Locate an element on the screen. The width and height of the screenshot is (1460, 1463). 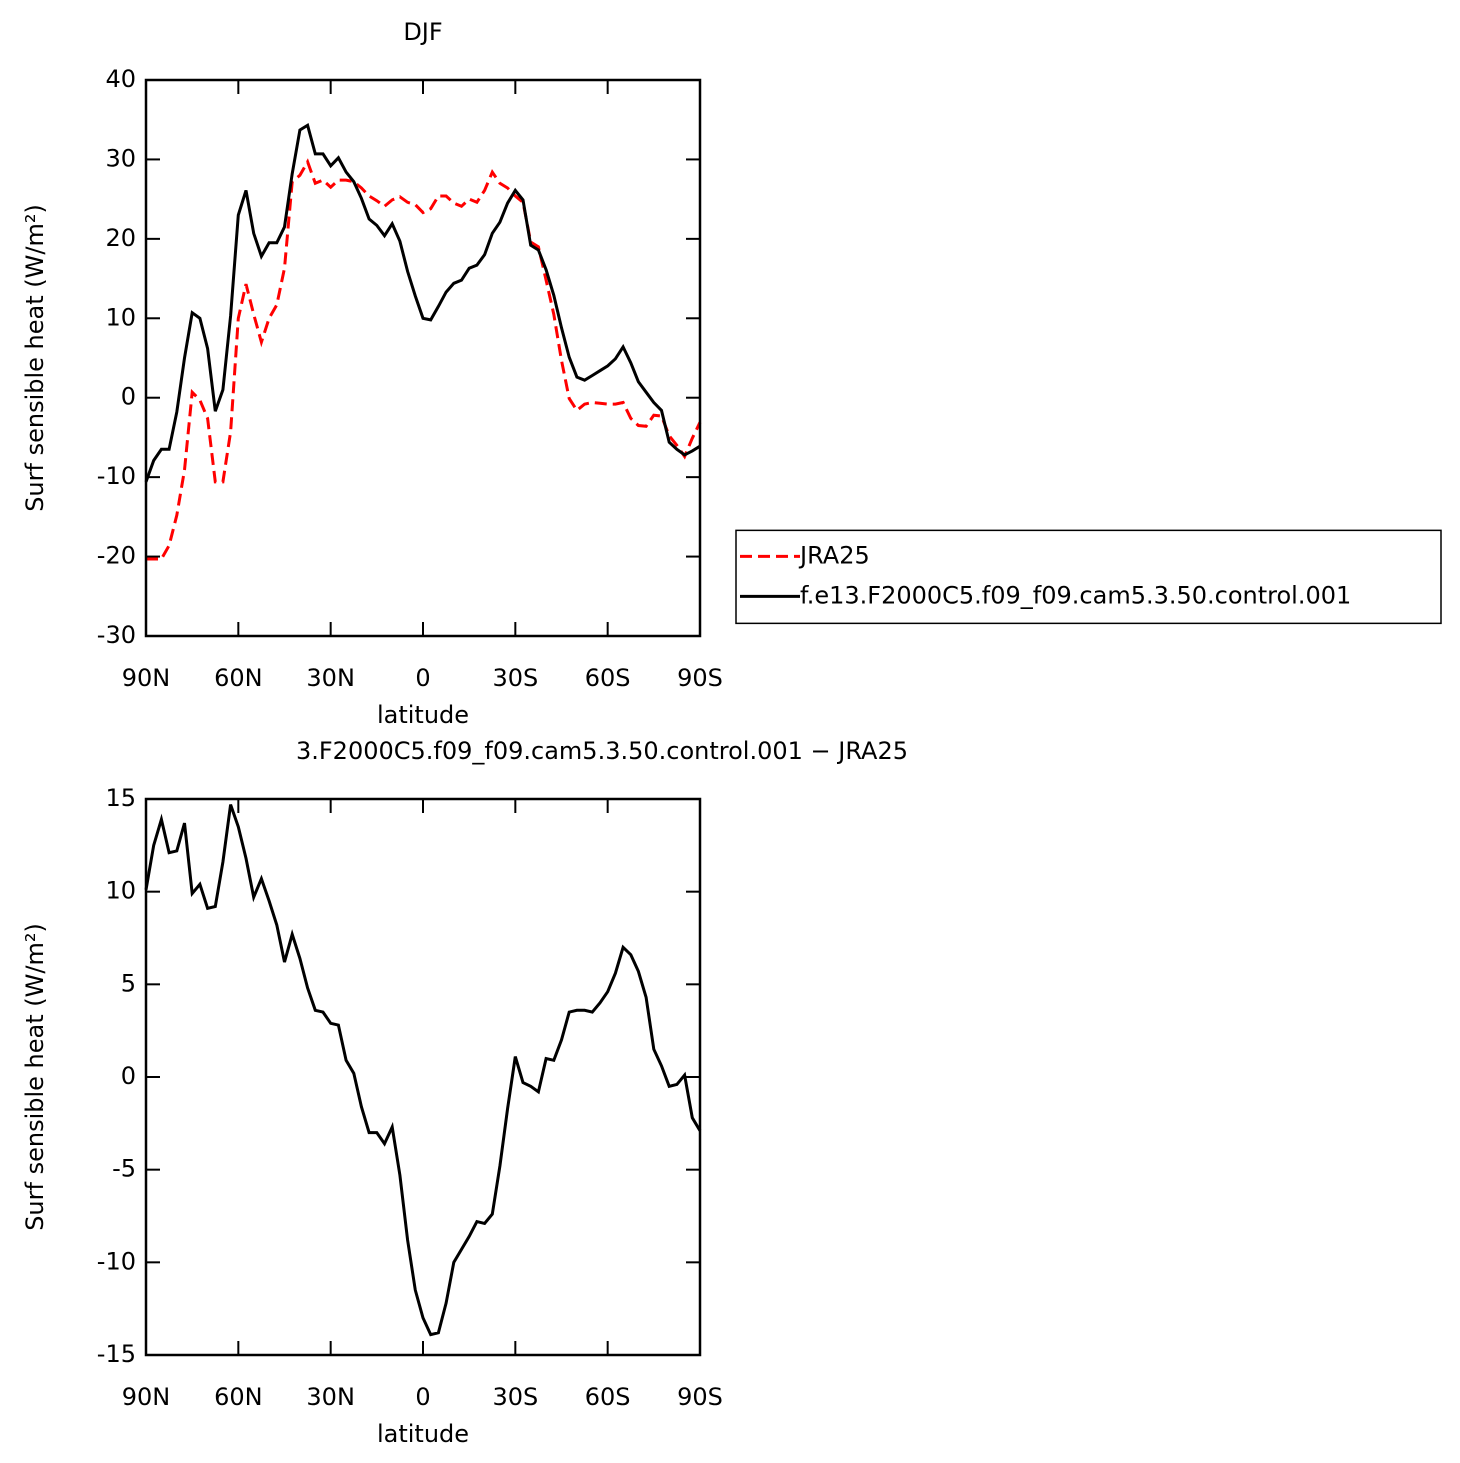
y-tick-label: 20 is located at coordinates (120, 238).